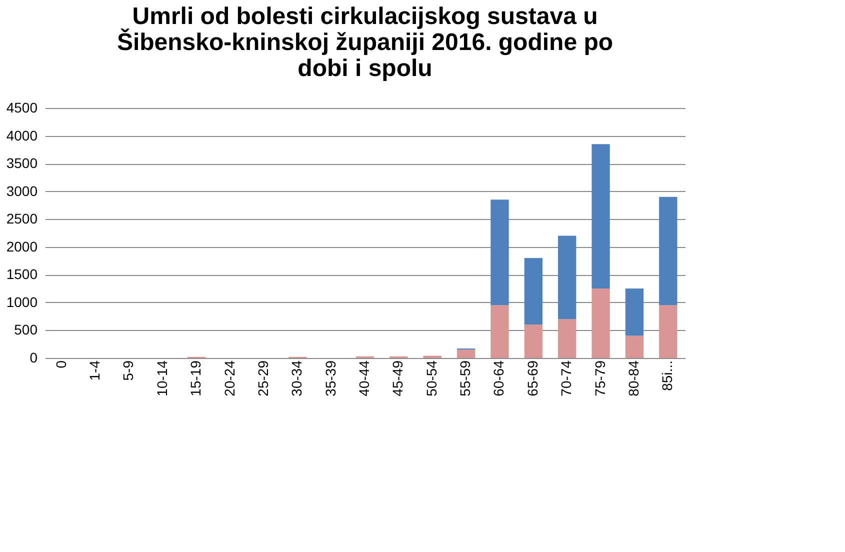  Describe the element at coordinates (22, 302) in the screenshot. I see `y-tick-label: 1000` at that location.